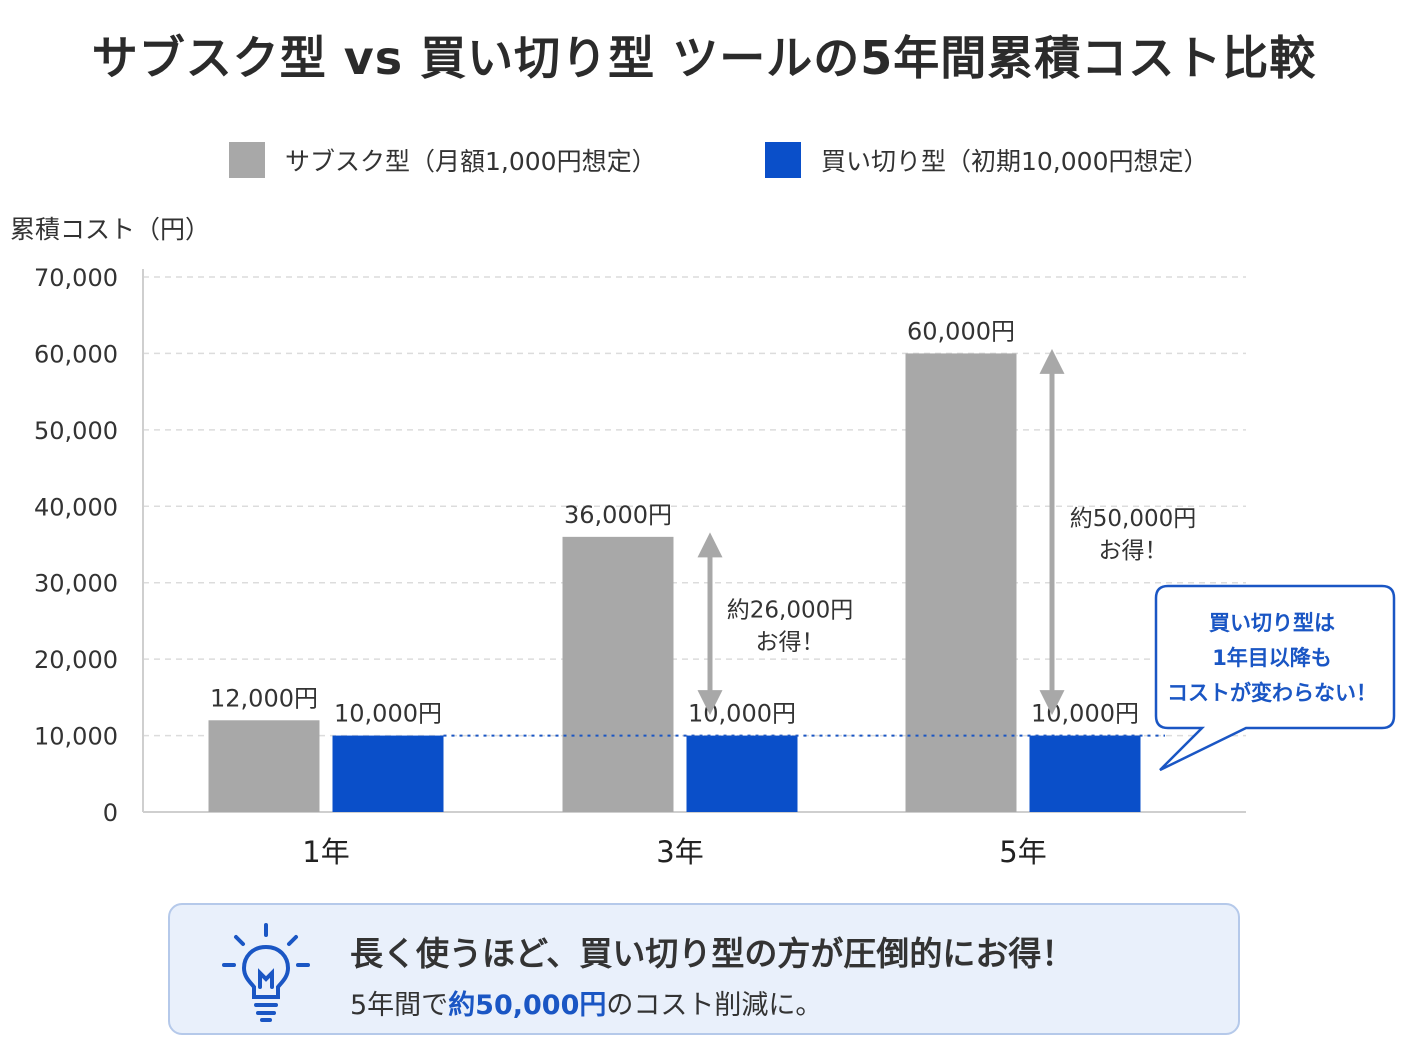  What do you see at coordinates (76, 737) in the screenshot?
I see `y-tick-label: 10,000` at bounding box center [76, 737].